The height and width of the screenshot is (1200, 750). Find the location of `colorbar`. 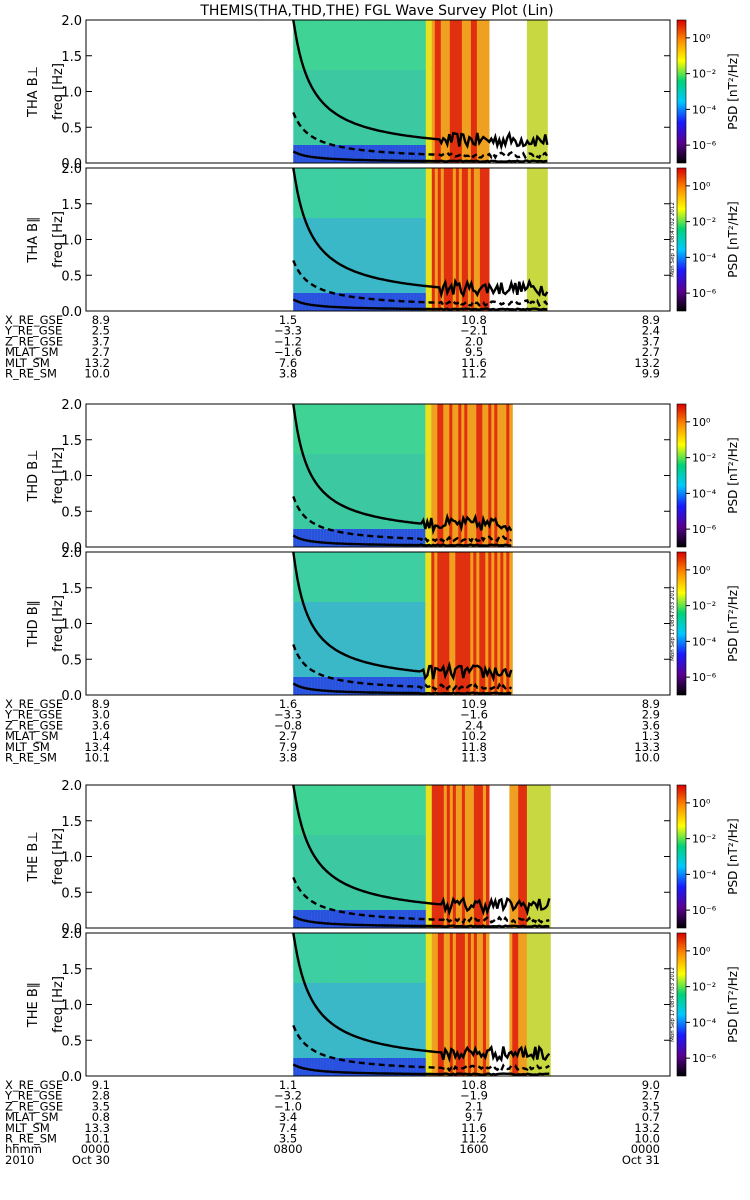

colorbar is located at coordinates (681, 623).